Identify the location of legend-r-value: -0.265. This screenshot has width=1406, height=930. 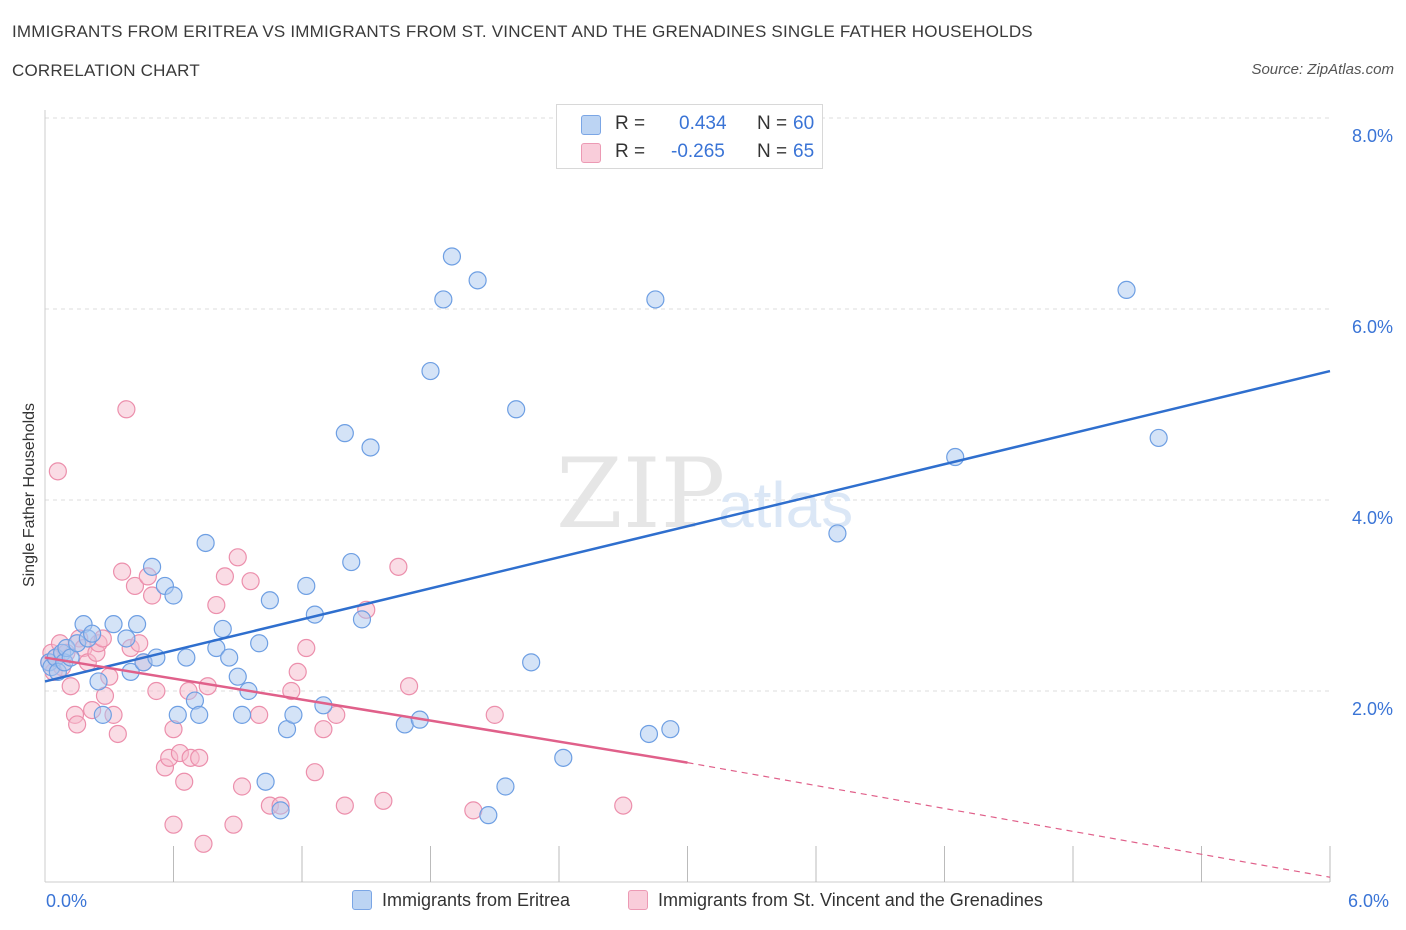
(698, 151).